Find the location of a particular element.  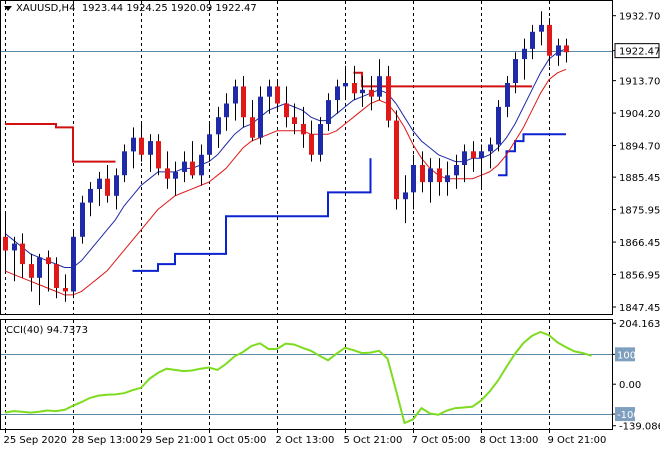

time-tick-label-6: 7 Oct 05:00 is located at coordinates (441, 440).